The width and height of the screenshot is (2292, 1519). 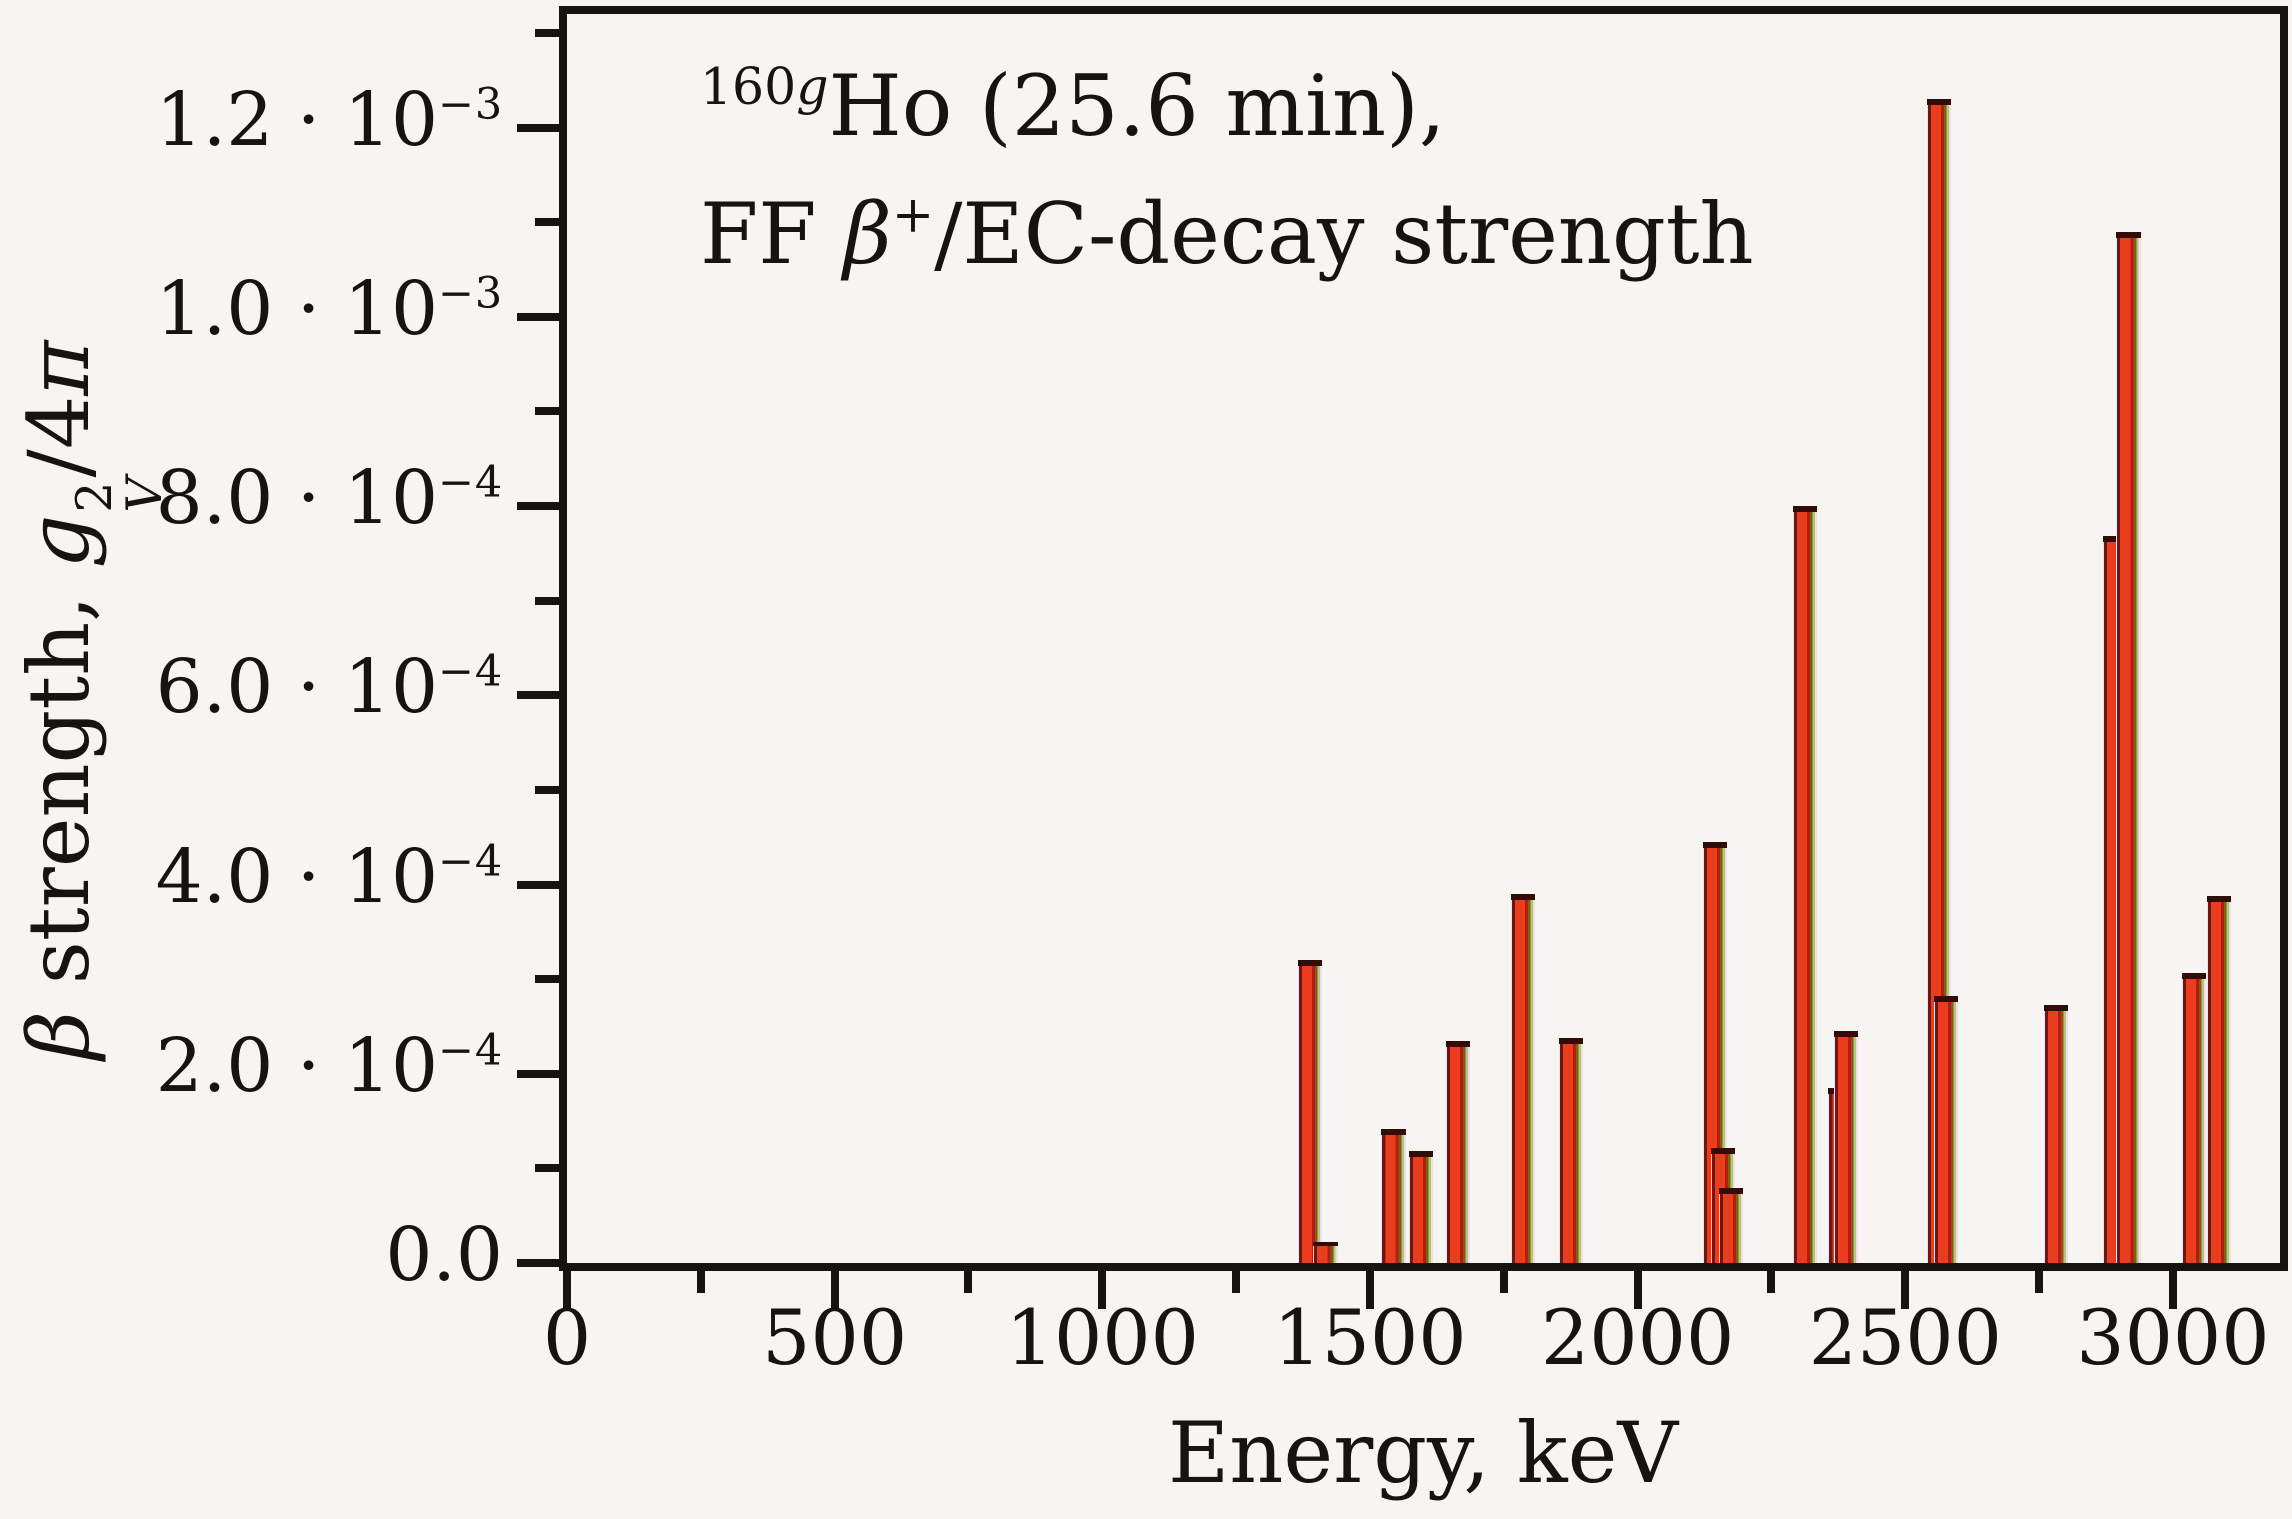 I want to click on x-major-tick-2000, so click(x=1637, y=1289).